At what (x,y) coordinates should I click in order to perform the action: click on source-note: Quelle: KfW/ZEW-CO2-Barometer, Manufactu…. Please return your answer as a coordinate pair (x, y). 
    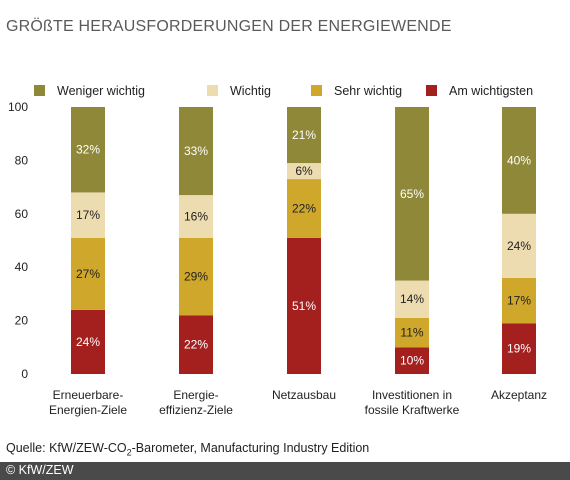
    Looking at the image, I should click on (187, 449).